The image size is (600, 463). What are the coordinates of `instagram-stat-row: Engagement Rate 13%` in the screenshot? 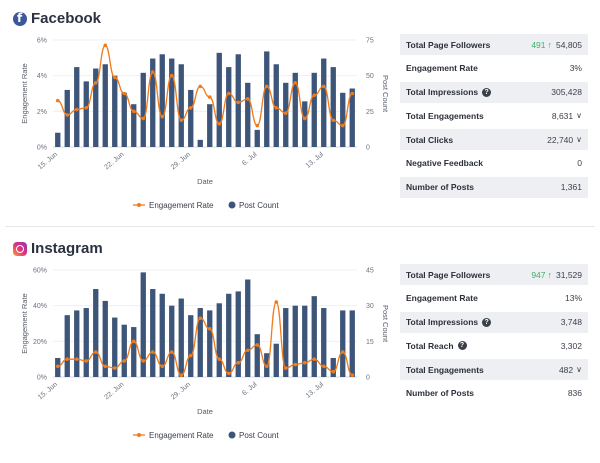 It's located at (494, 298).